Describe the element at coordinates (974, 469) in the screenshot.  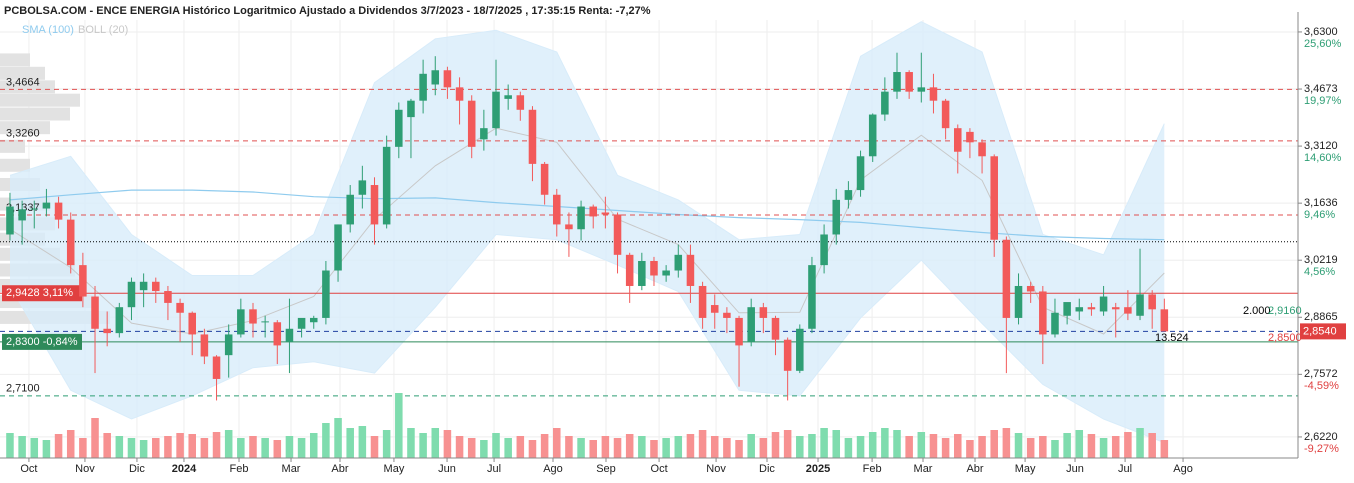
I see `x-tick-label: Abr` at that location.